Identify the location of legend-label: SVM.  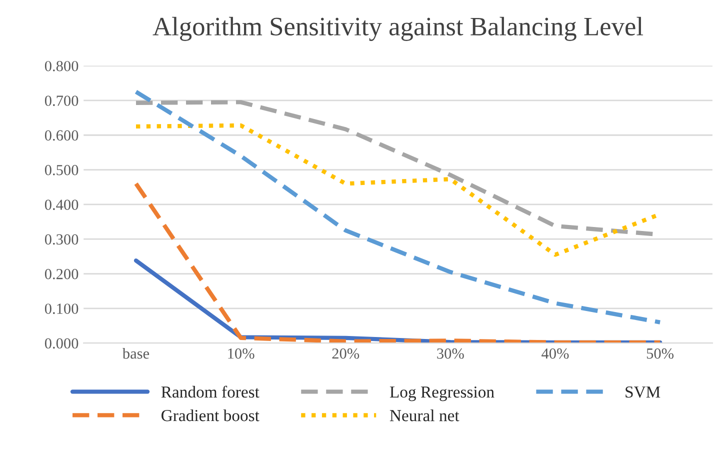
(643, 392).